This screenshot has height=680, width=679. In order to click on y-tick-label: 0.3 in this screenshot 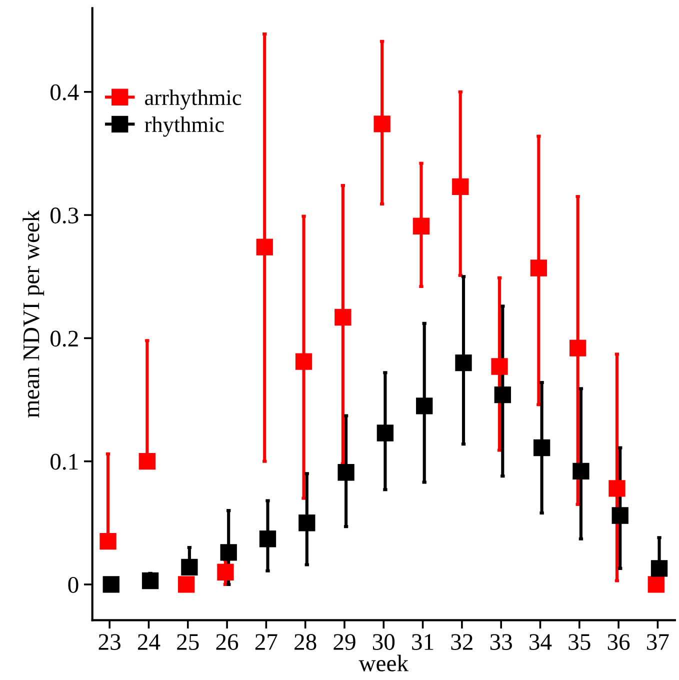, I will do `click(64, 216)`.